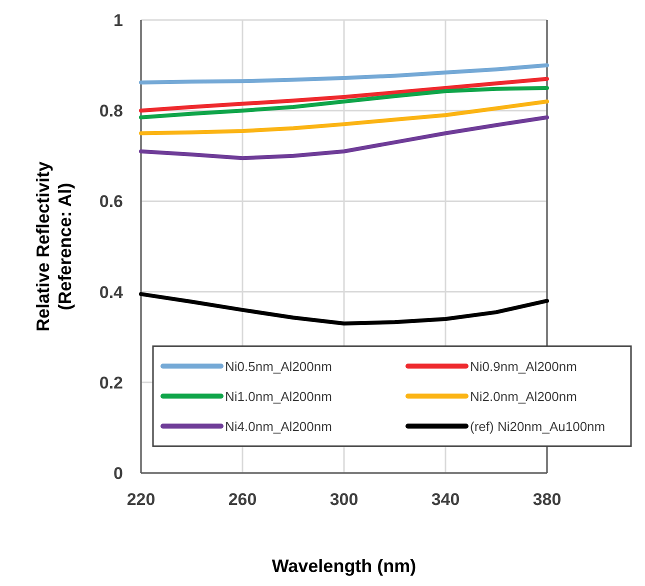  I want to click on y-tick-label: 0, so click(118, 473).